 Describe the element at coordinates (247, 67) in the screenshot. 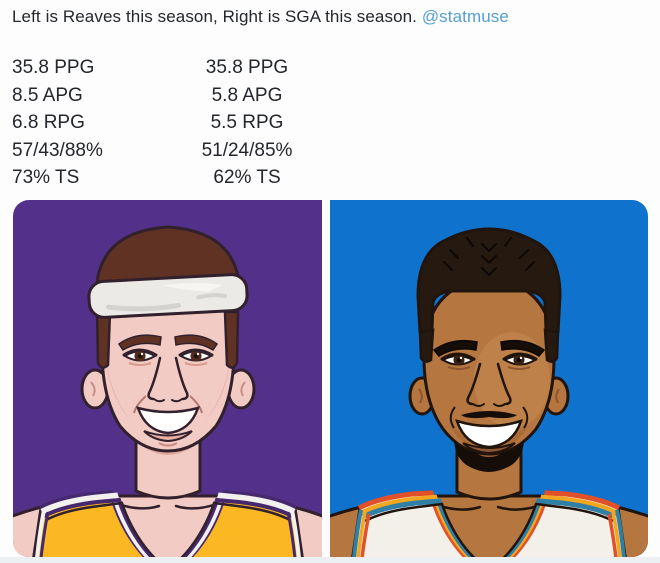

I see `sga-stat-ppg: 35.8 PPG` at that location.